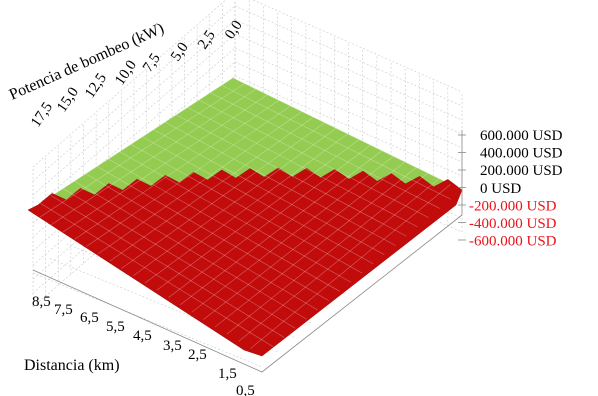 The image size is (598, 396). Describe the element at coordinates (521, 136) in the screenshot. I see `z-tick-label: 600.000 USD` at that location.